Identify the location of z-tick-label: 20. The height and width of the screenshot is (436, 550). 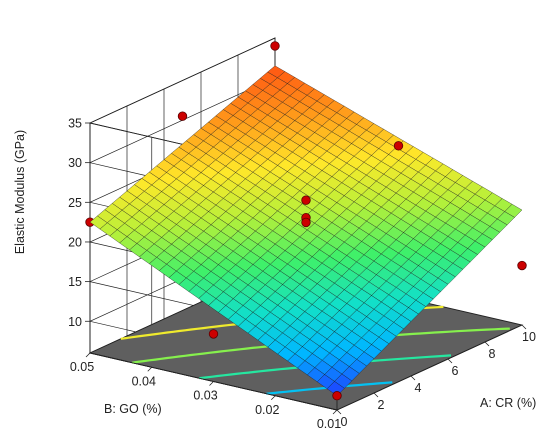
(75, 242).